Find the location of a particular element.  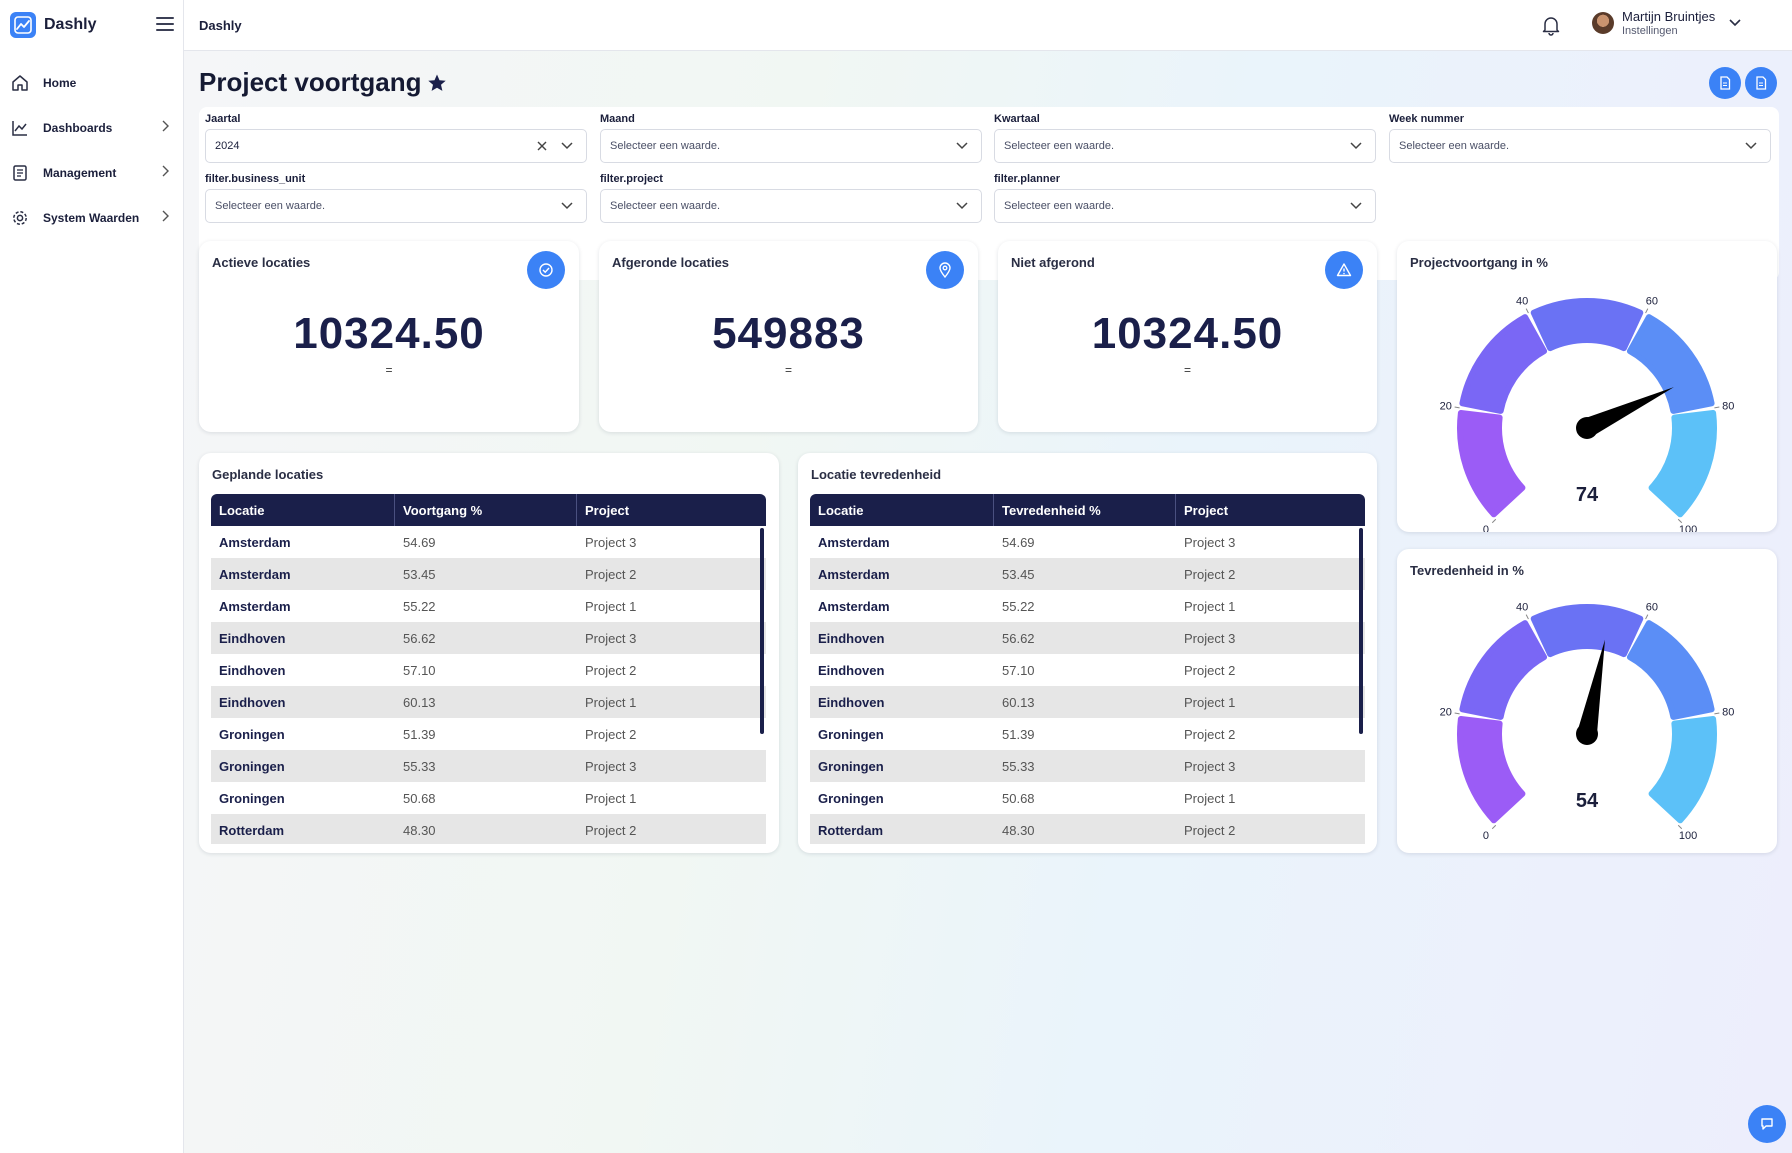

table-cell: 57.10 is located at coordinates (1018, 670).